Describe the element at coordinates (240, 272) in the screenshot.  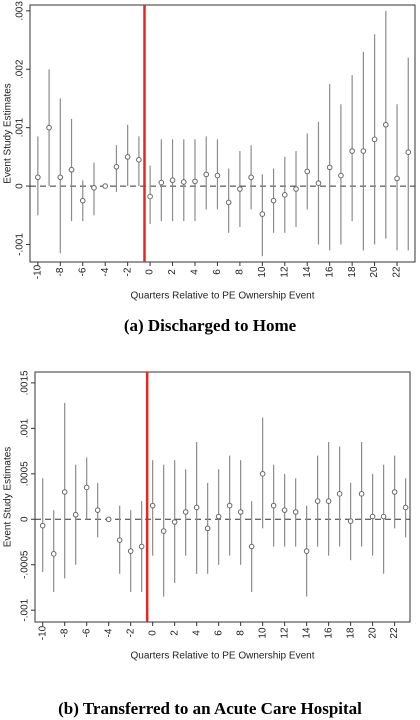
I see `x-tick-label: 8` at that location.